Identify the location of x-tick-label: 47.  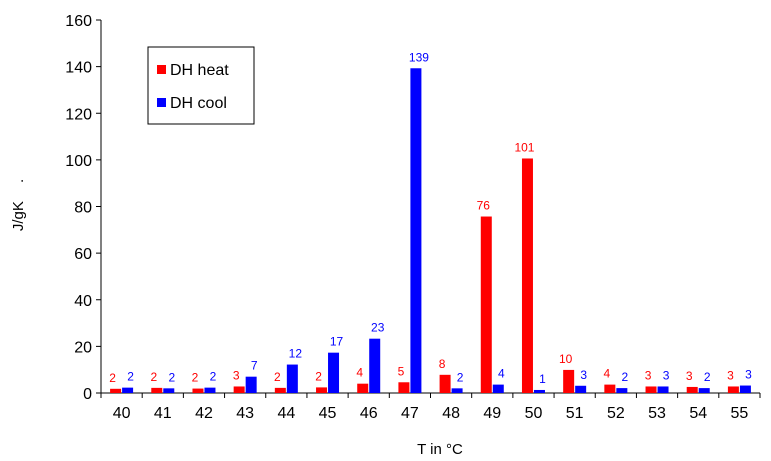
(410, 413).